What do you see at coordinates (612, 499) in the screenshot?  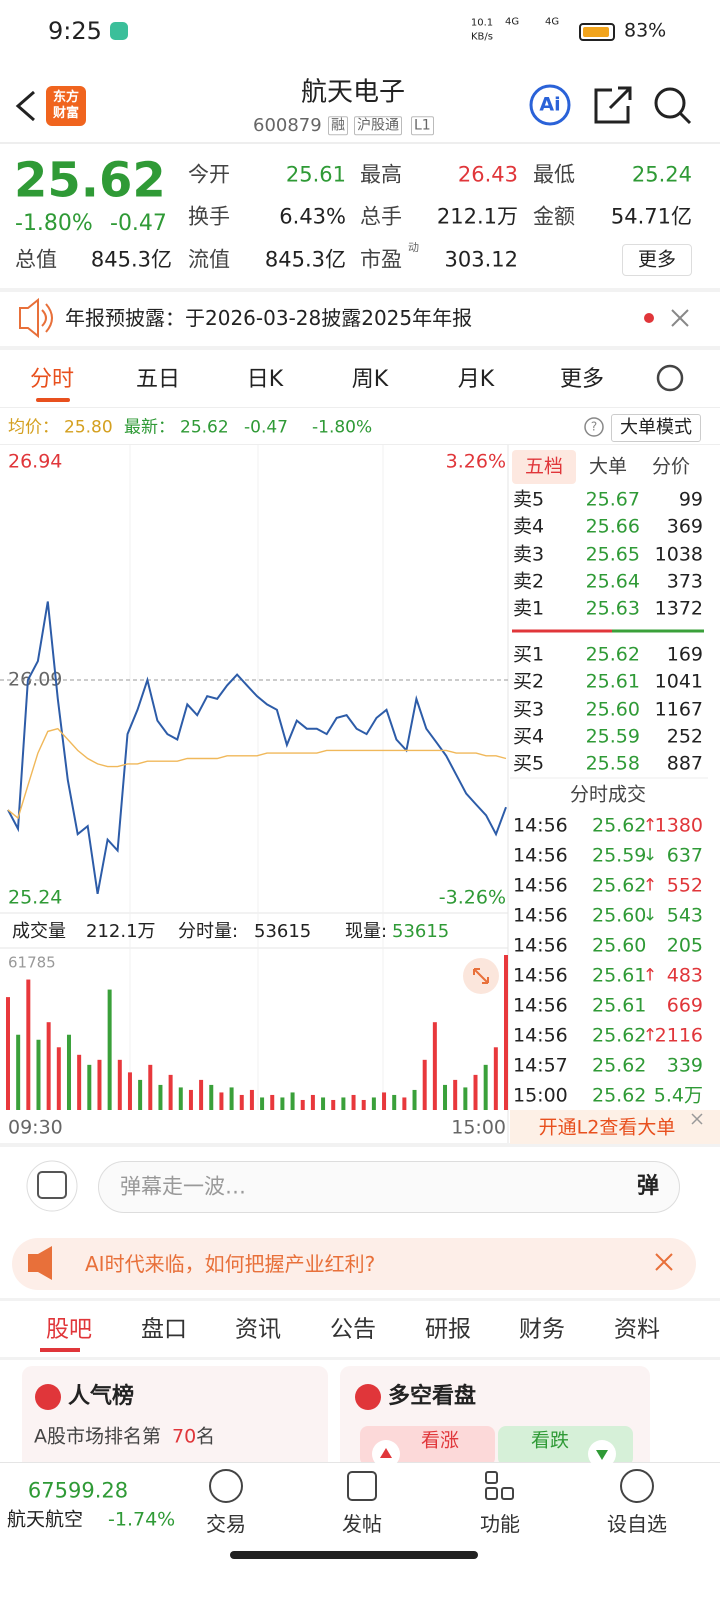 I see `book-price: 25.67` at bounding box center [612, 499].